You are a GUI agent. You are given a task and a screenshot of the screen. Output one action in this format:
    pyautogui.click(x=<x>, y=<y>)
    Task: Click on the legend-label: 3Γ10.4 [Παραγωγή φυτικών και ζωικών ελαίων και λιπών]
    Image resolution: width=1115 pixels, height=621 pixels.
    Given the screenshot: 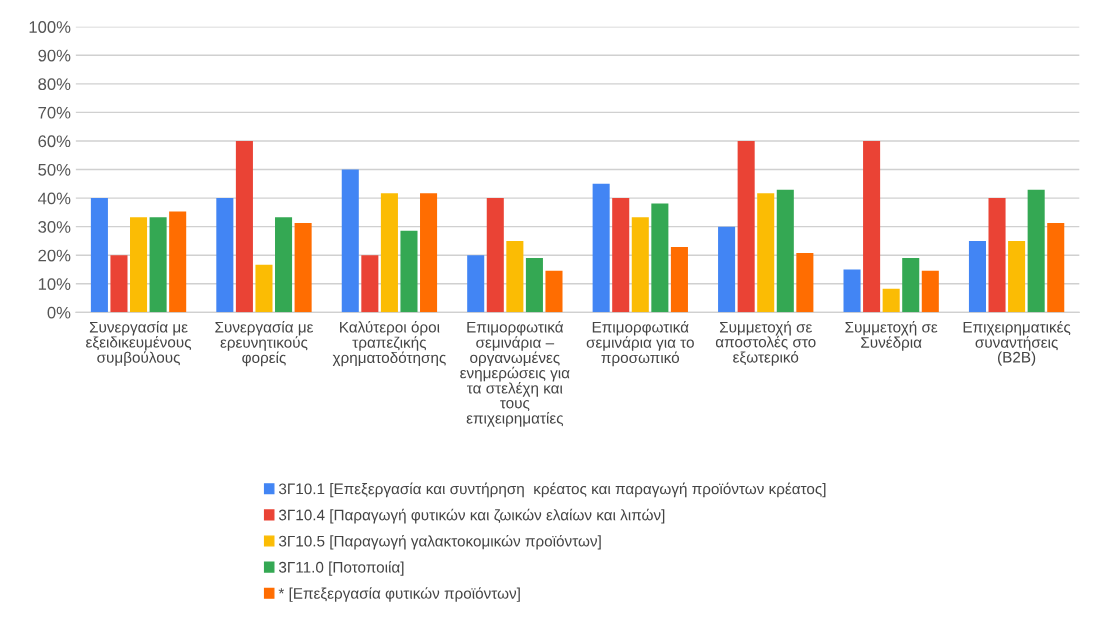 What is the action you would take?
    pyautogui.click(x=471, y=516)
    